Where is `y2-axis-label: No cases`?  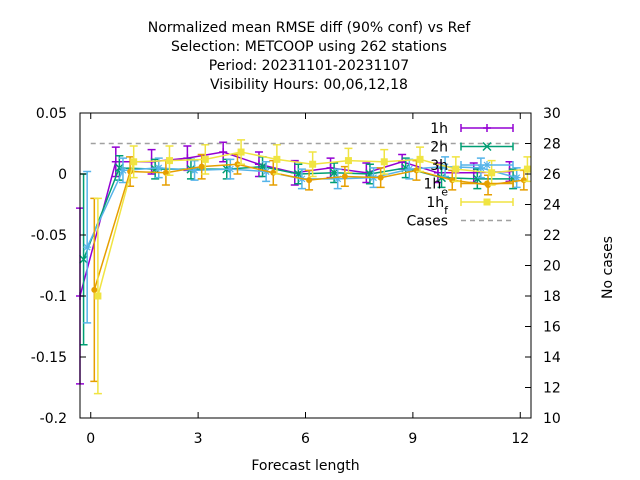
y2-axis-label: No cases is located at coordinates (608, 267).